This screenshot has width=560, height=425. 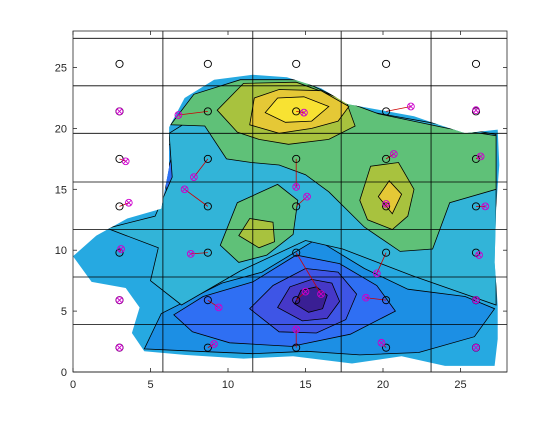 What do you see at coordinates (73, 385) in the screenshot?
I see `x-tick-label: 0` at bounding box center [73, 385].